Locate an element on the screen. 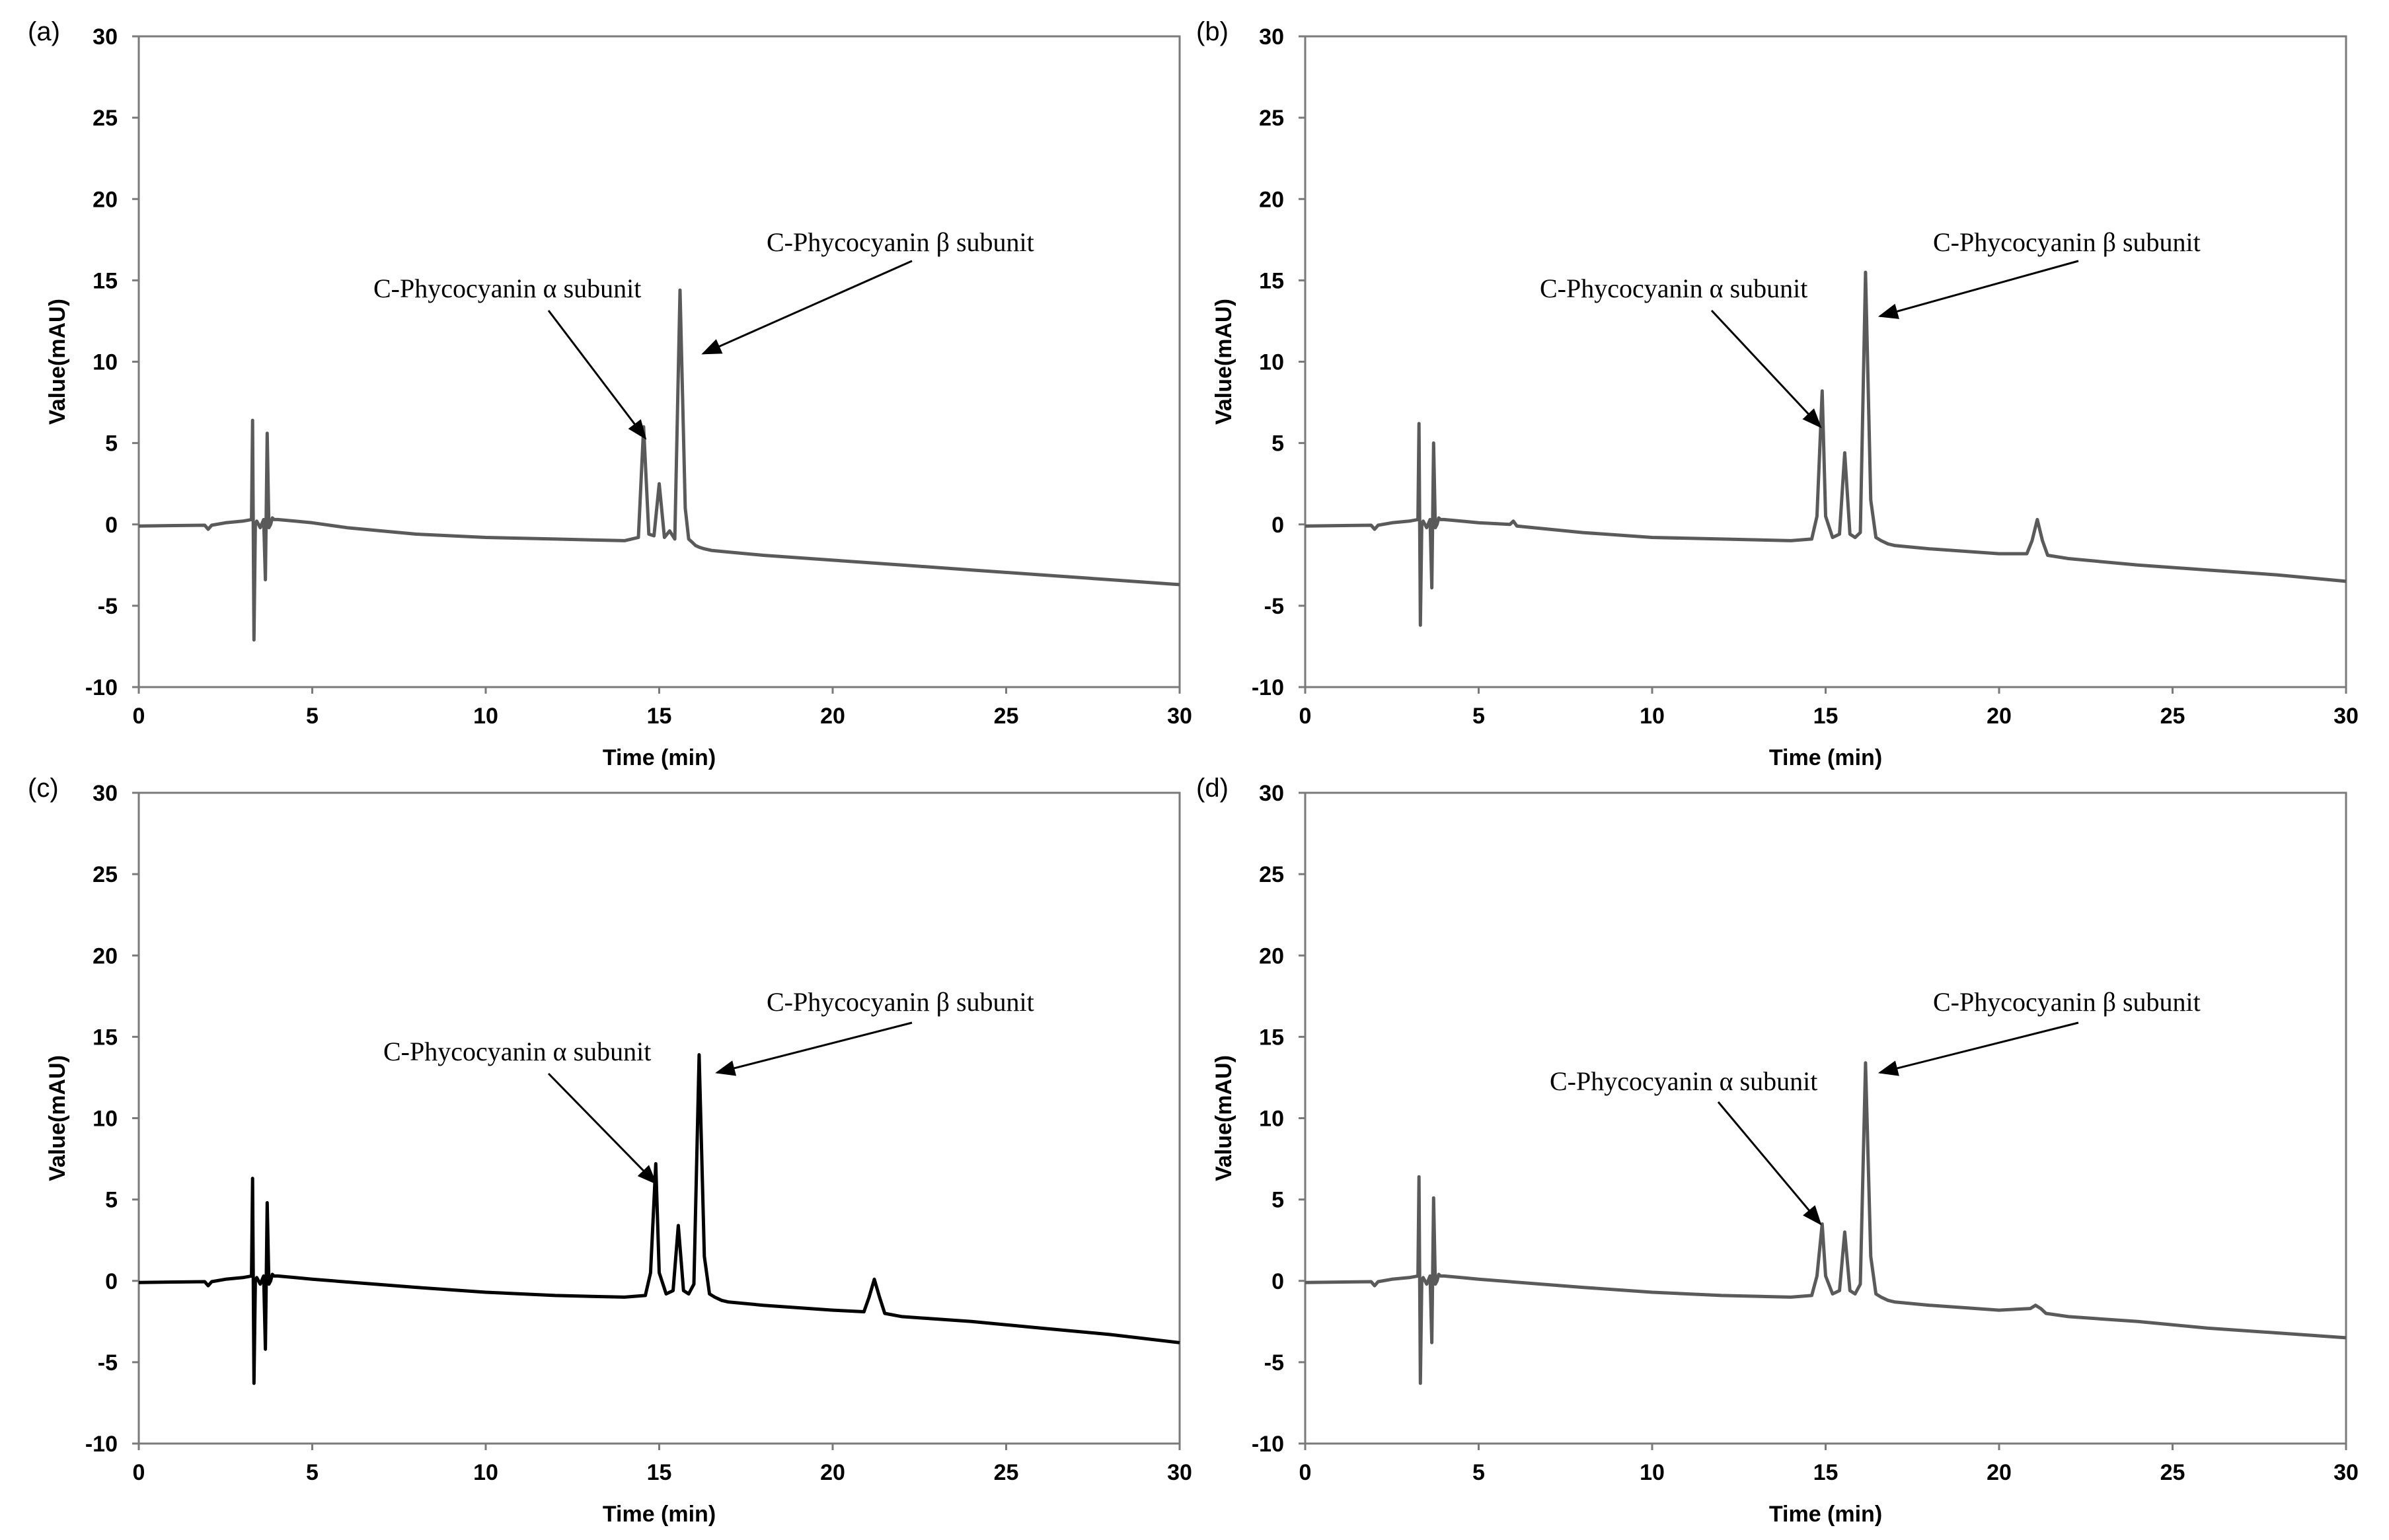 This screenshot has height=1540, width=2389. panel-label: (a) is located at coordinates (44, 31).